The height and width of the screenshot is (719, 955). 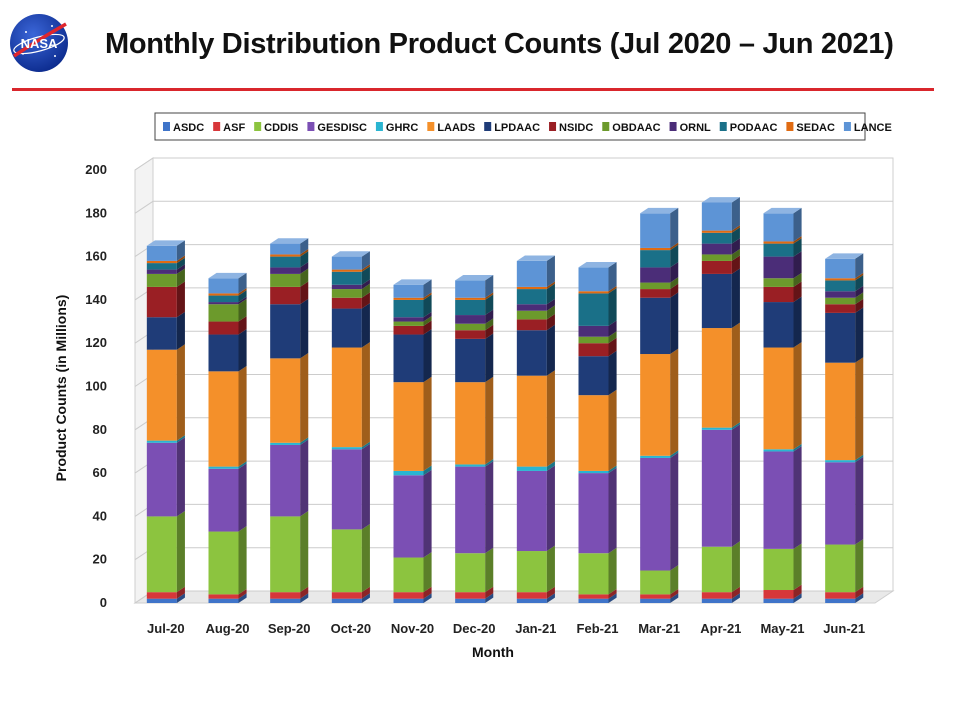 I want to click on bar-segment-asdc, so click(x=782, y=598).